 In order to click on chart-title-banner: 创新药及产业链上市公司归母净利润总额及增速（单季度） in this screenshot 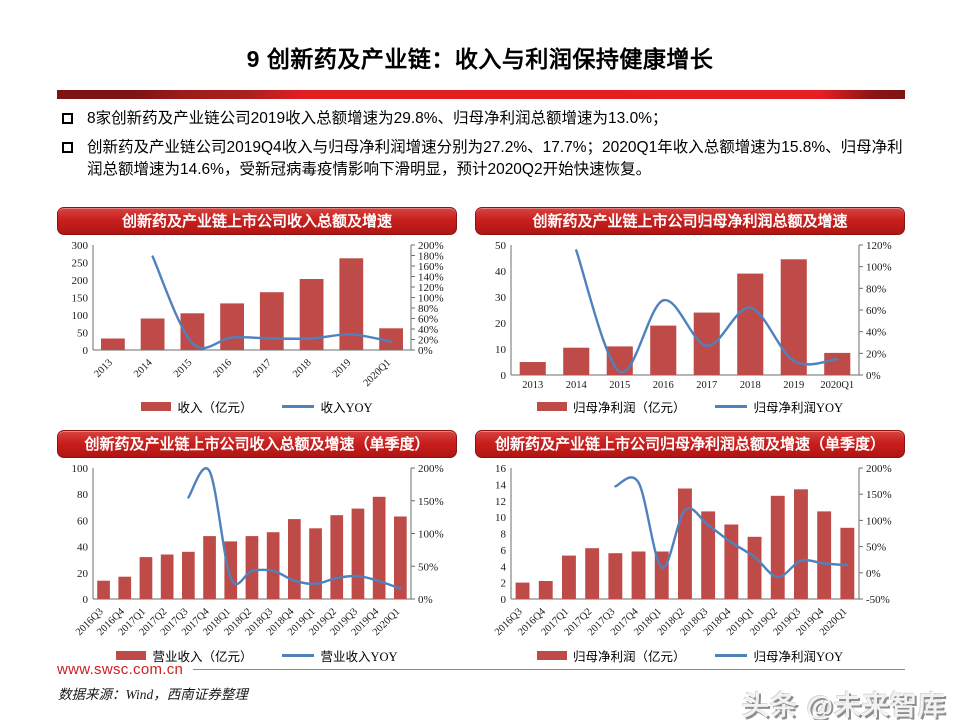, I will do `click(690, 444)`.